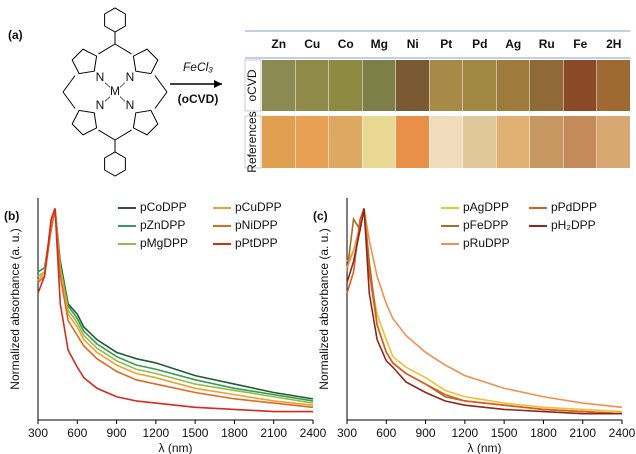 The width and height of the screenshot is (636, 454). What do you see at coordinates (77, 433) in the screenshot?
I see `x-tick-label: 600` at bounding box center [77, 433].